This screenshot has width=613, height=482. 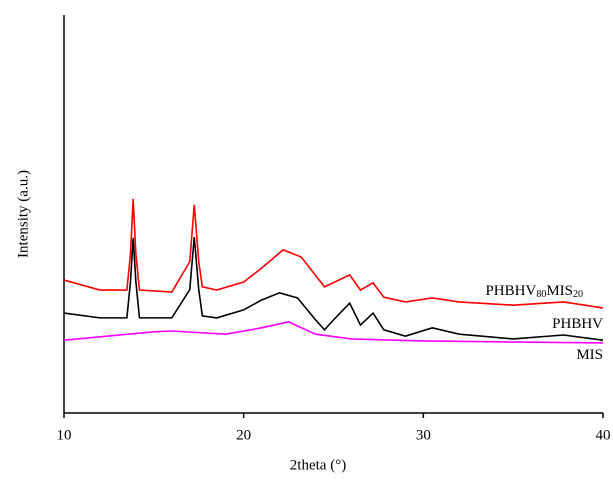 What do you see at coordinates (541, 294) in the screenshot?
I see `label-part: 80` at bounding box center [541, 294].